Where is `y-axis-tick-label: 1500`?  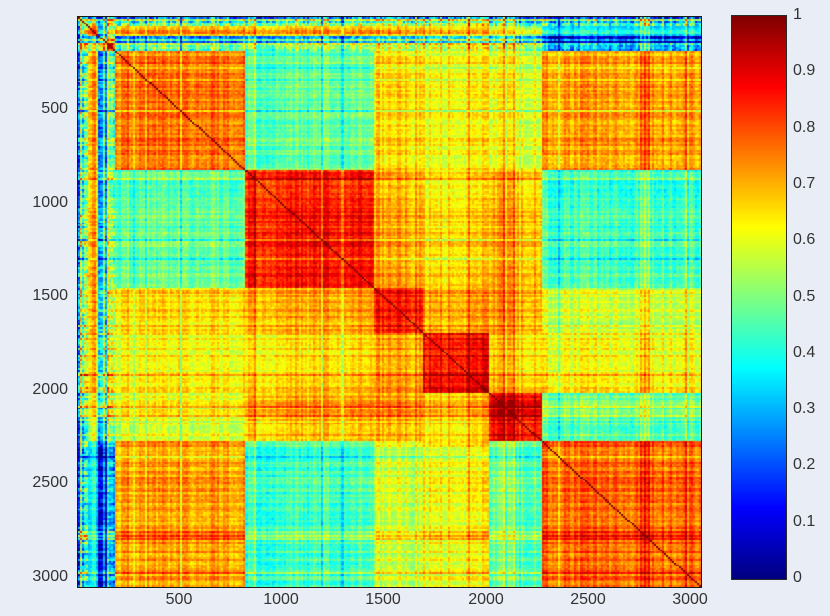
y-axis-tick-label: 1500 is located at coordinates (50, 295).